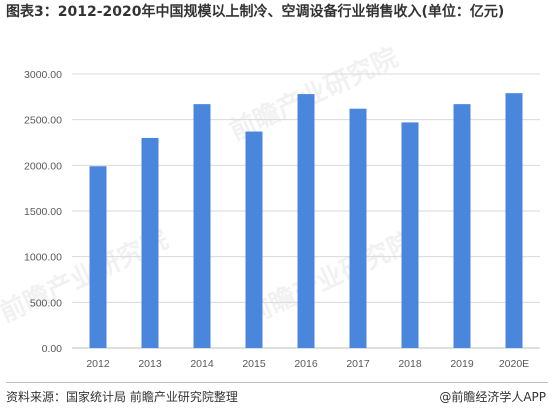  Describe the element at coordinates (202, 364) in the screenshot. I see `x-tick-label: 2014` at that location.